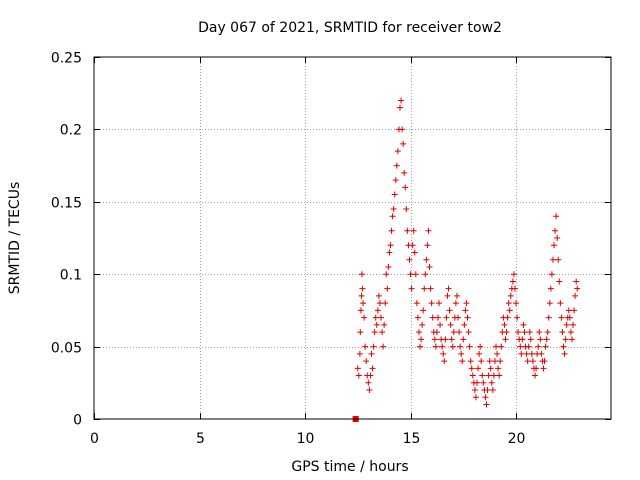  I want to click on y-tick-label: 0.2, so click(71, 131).